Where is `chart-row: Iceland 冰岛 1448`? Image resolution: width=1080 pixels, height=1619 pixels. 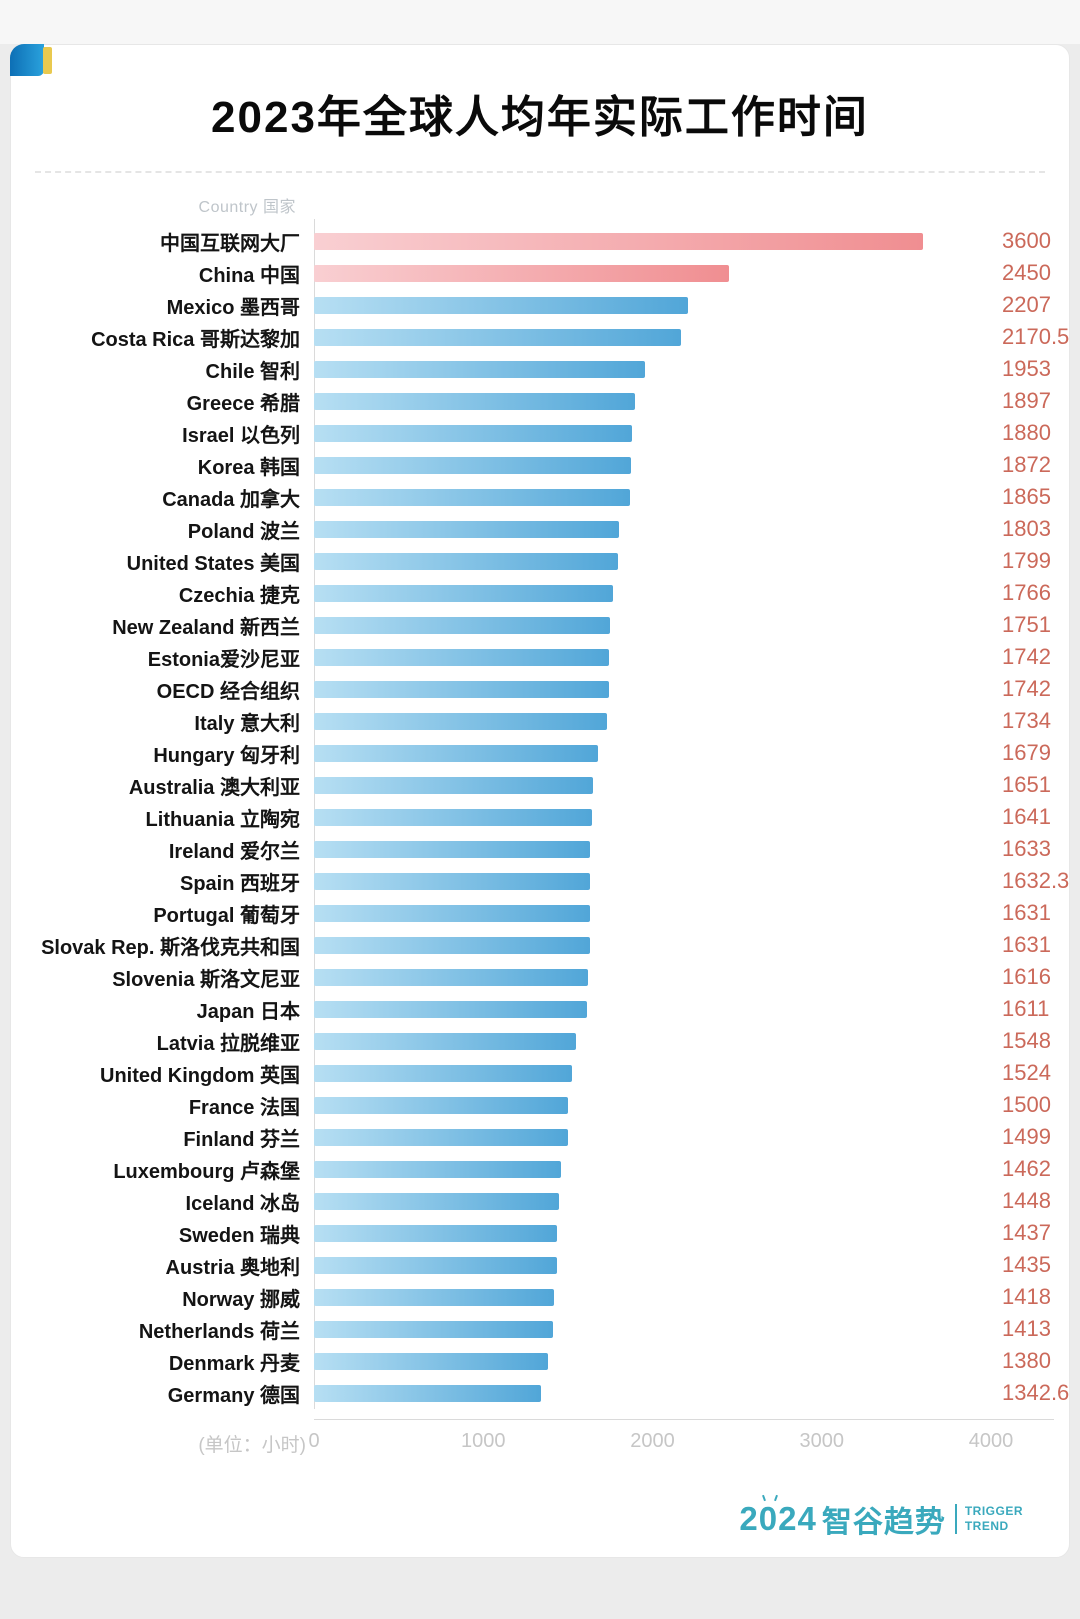 chart-row: Iceland 冰岛 1448 is located at coordinates (540, 1201).